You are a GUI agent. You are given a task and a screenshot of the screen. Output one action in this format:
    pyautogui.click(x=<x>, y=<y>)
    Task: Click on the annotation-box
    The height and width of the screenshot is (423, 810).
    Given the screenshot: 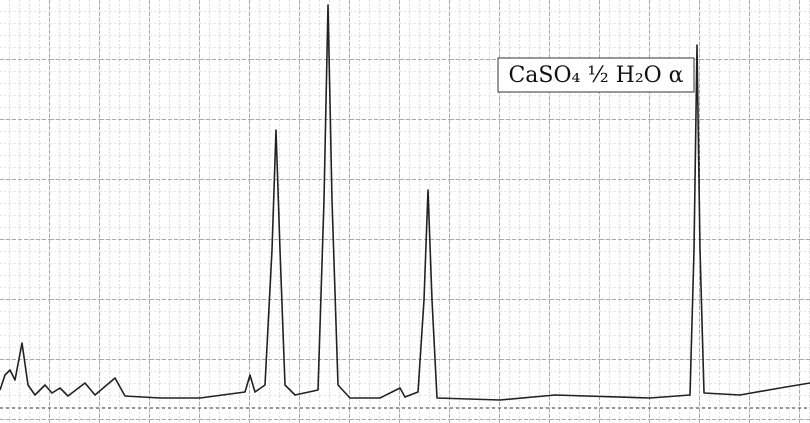 What is the action you would take?
    pyautogui.click(x=596, y=75)
    